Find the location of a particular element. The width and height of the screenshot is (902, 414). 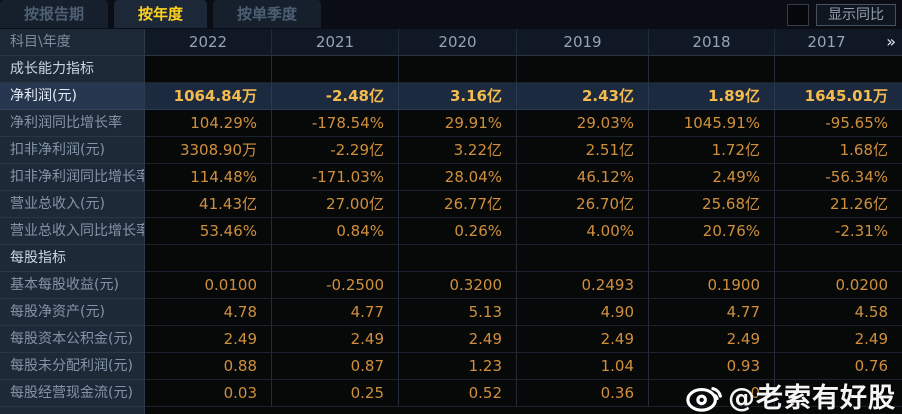

cell-2020: 5.13 is located at coordinates (458, 312).